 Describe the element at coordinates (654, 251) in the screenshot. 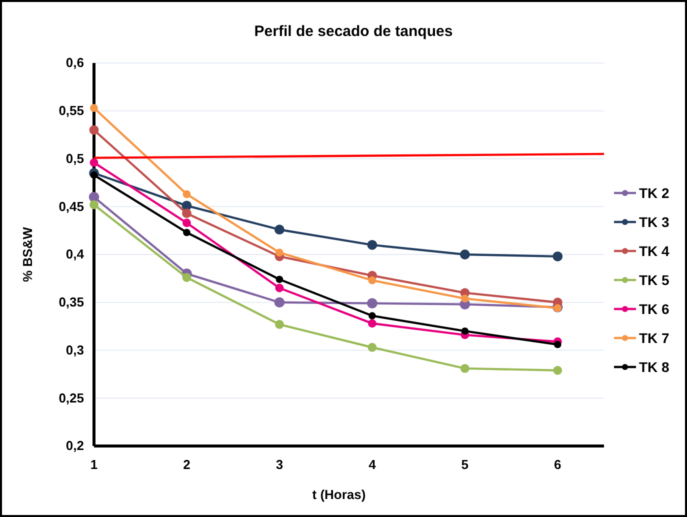

I see `legend-label: TK 4` at that location.